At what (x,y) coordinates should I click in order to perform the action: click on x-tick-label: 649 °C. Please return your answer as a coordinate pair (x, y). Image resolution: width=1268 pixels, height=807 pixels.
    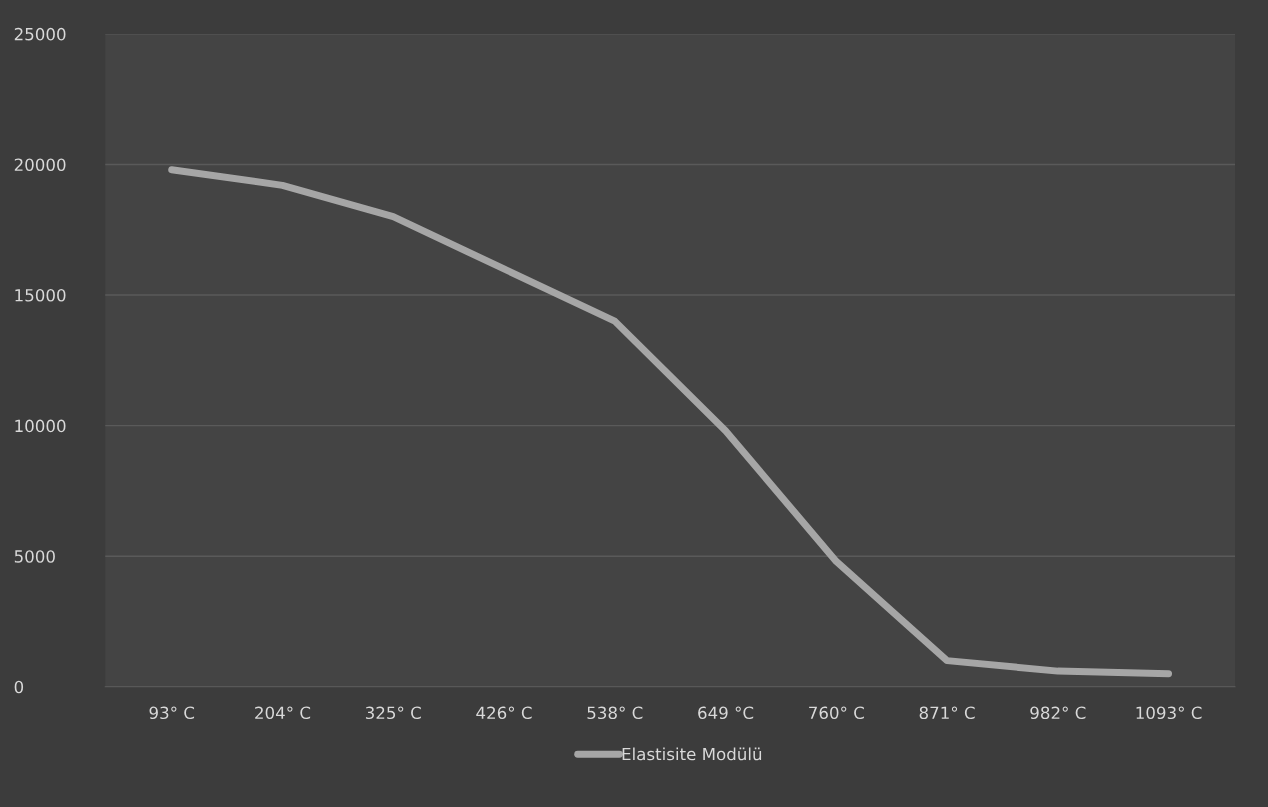
    Looking at the image, I should click on (726, 713).